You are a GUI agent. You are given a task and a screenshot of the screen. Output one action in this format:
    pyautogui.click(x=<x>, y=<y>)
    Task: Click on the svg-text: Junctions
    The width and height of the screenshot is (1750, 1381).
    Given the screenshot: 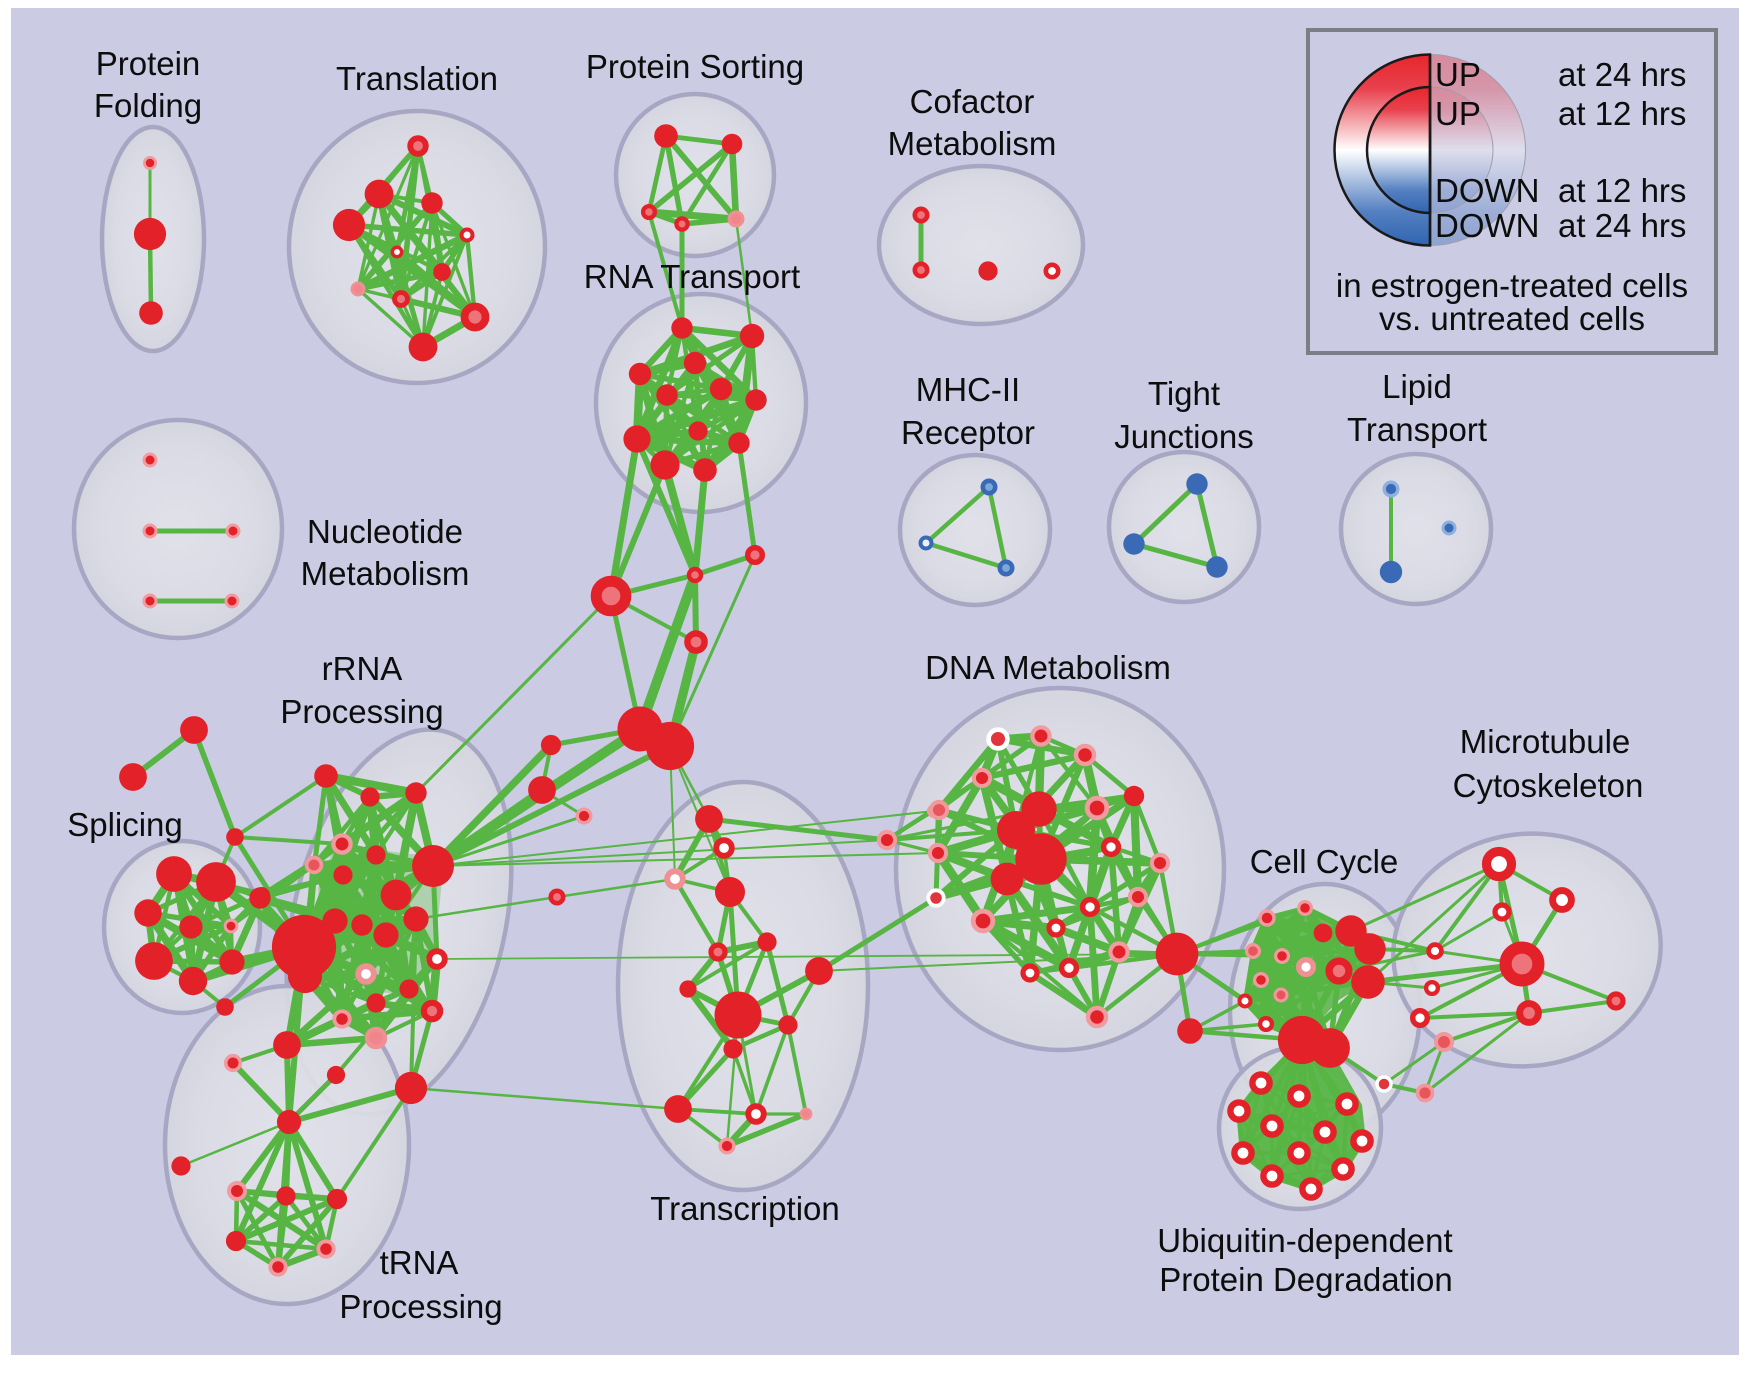 What is the action you would take?
    pyautogui.click(x=1183, y=436)
    